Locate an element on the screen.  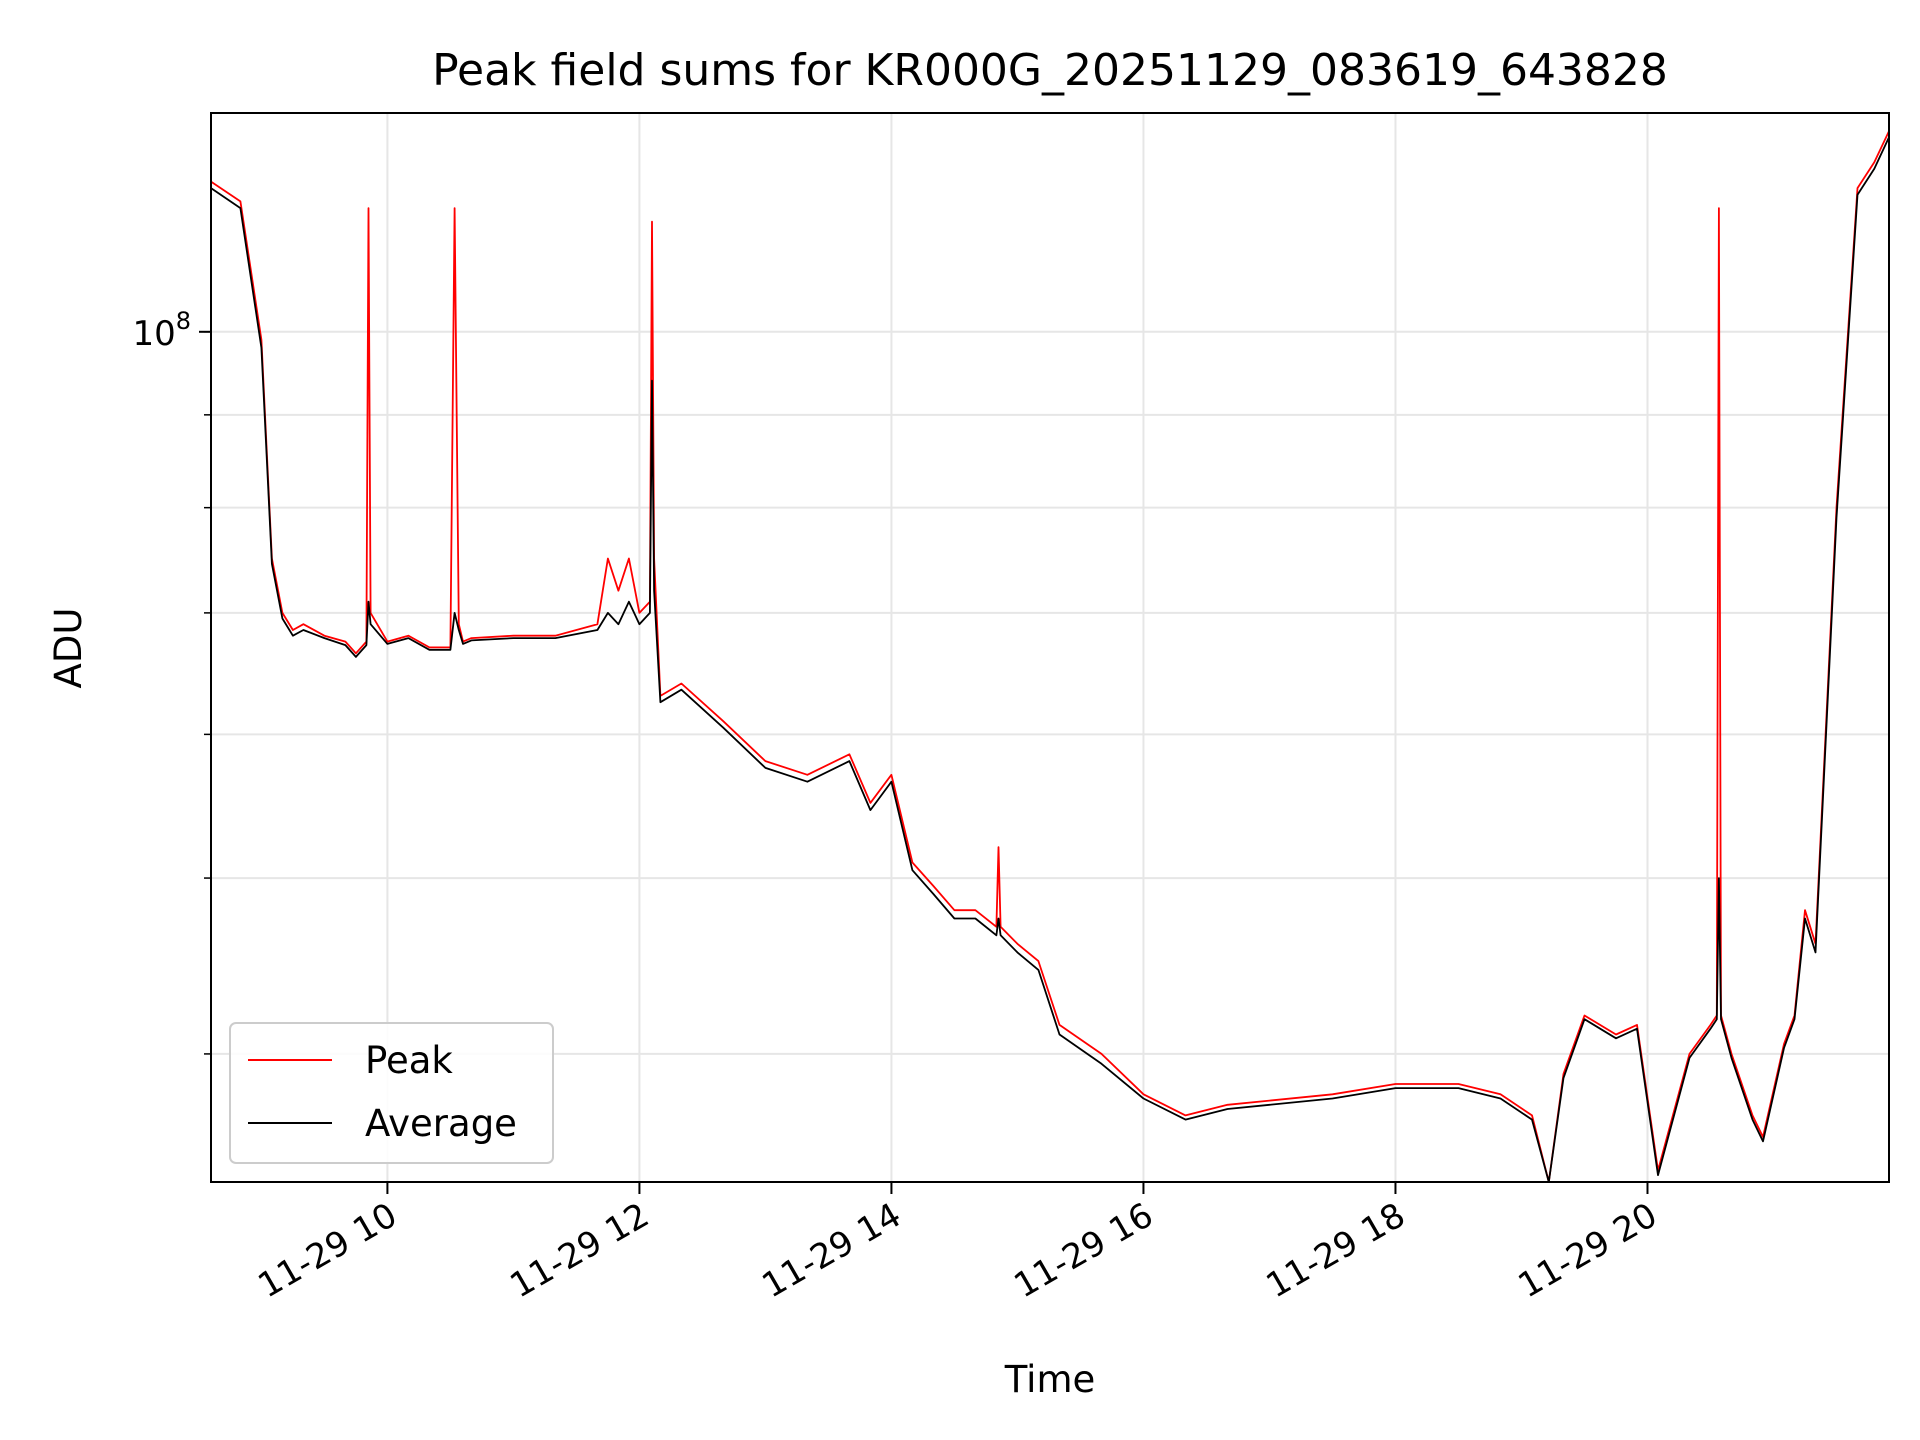
y-tick-label: 108 is located at coordinates (161, 330).